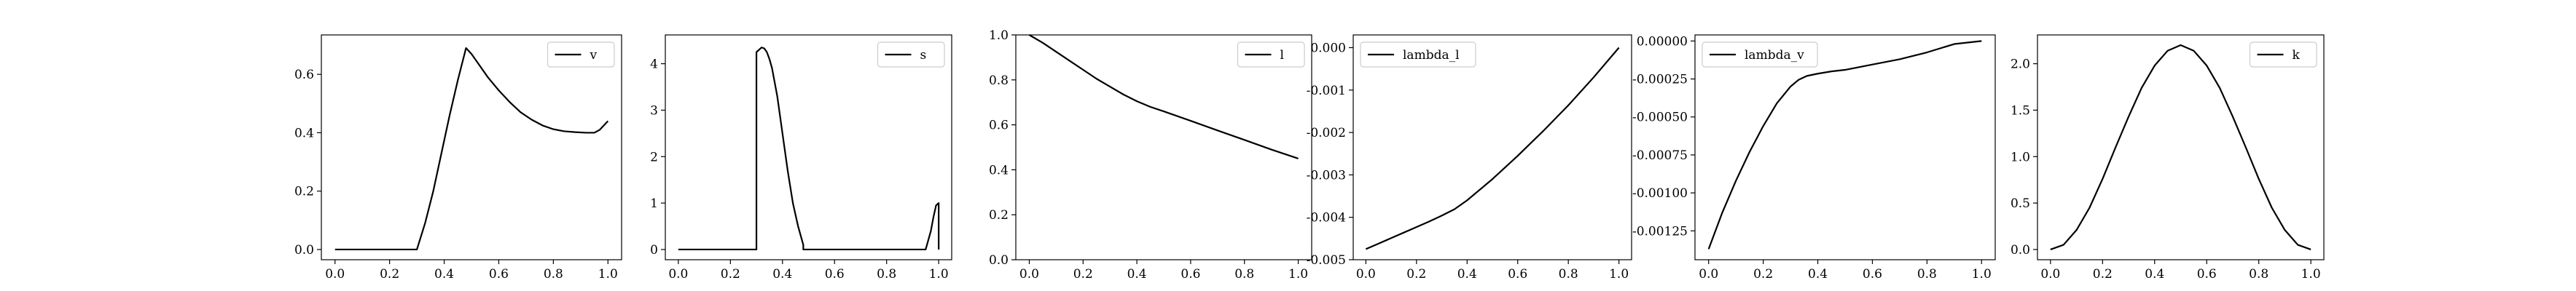 The image size is (2576, 291). Describe the element at coordinates (1271, 55) in the screenshot. I see `legend: l` at that location.